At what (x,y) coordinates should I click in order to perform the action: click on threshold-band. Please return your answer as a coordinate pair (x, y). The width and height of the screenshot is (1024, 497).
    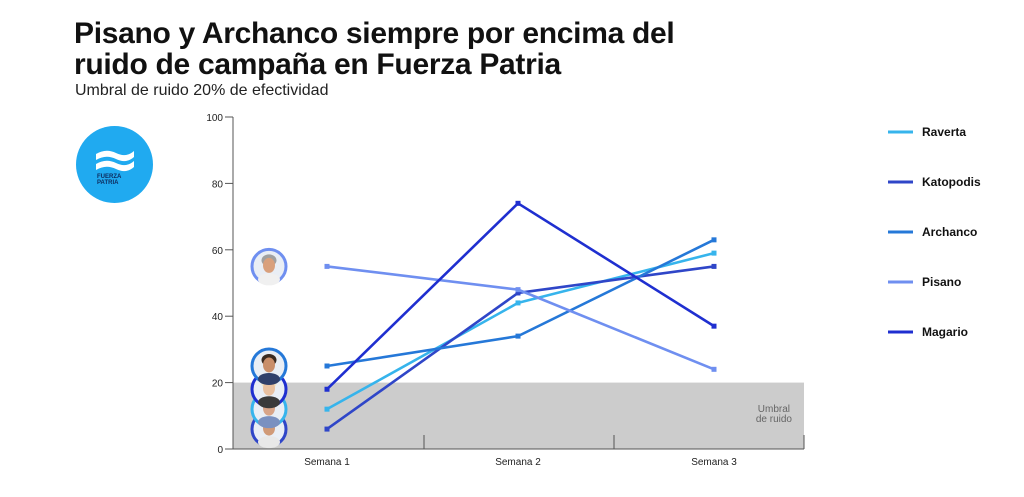
    Looking at the image, I should click on (518, 415).